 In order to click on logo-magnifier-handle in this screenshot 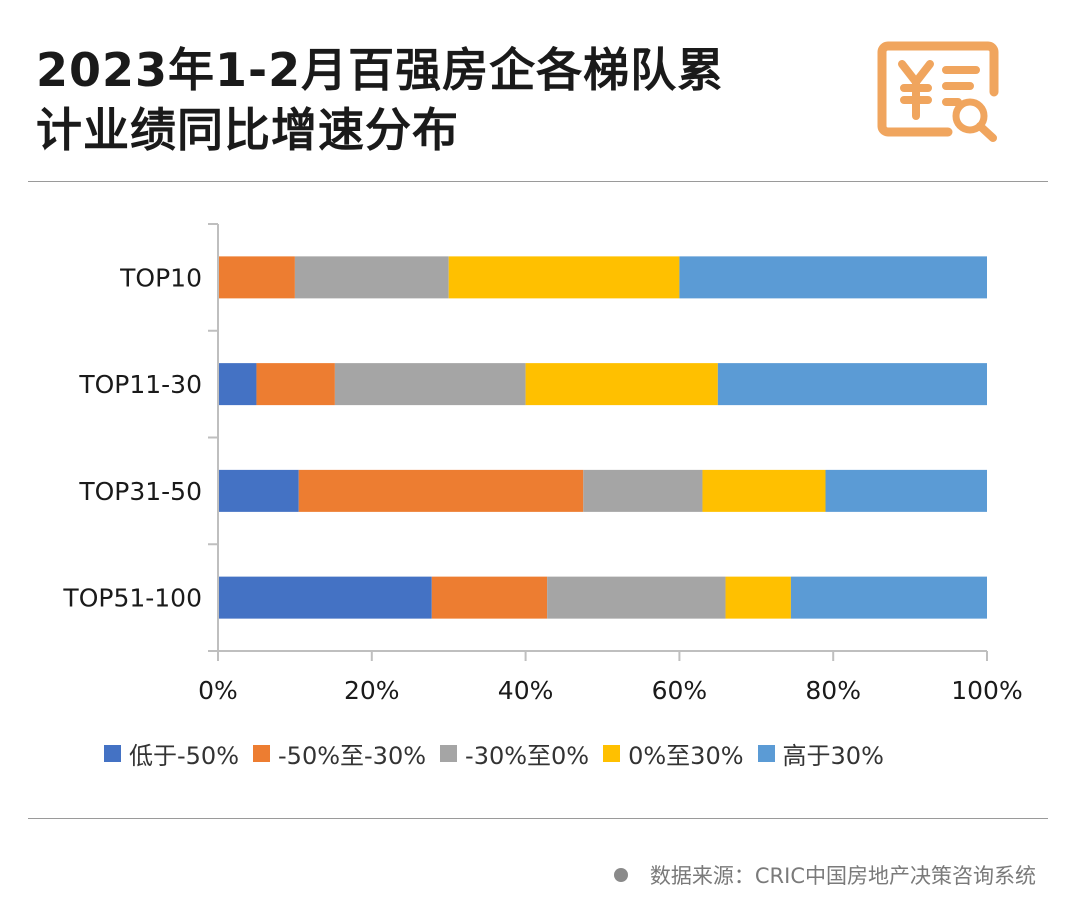, I will do `click(986, 132)`.